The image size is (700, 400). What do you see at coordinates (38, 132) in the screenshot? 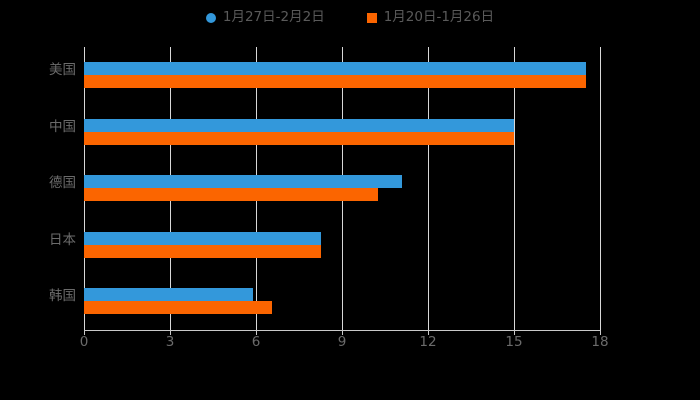
I see `y-label-row-1: 中国` at bounding box center [38, 132].